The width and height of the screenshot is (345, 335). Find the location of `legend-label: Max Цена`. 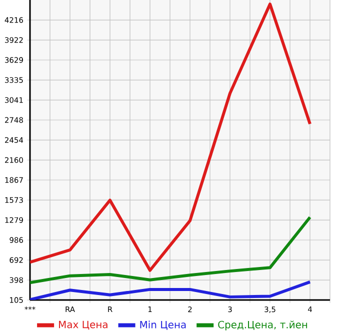

legend-label: Max Цена is located at coordinates (83, 325).